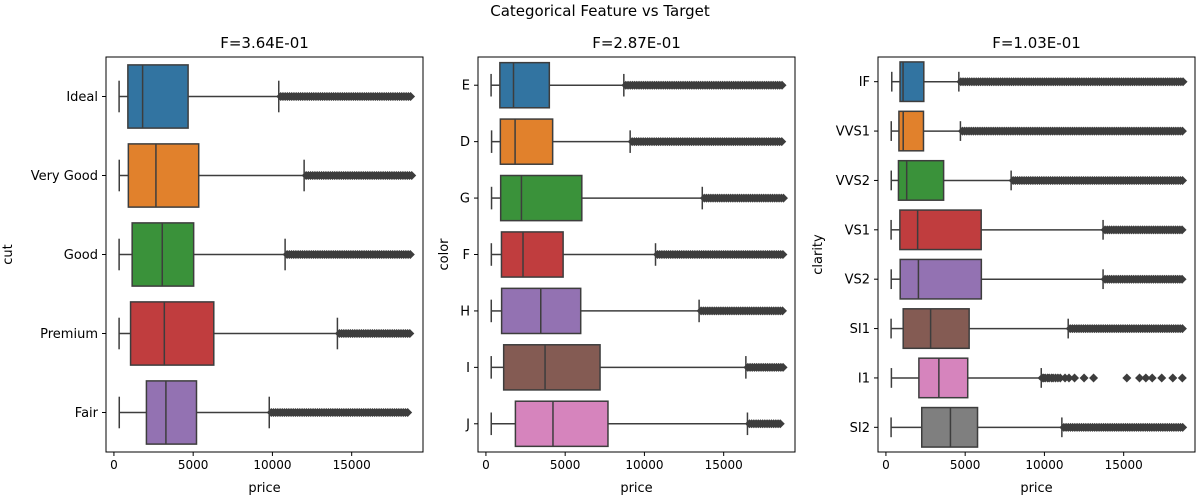 The width and height of the screenshot is (1200, 500). Describe the element at coordinates (860, 329) in the screenshot. I see `y-tick-label: SI1` at that location.